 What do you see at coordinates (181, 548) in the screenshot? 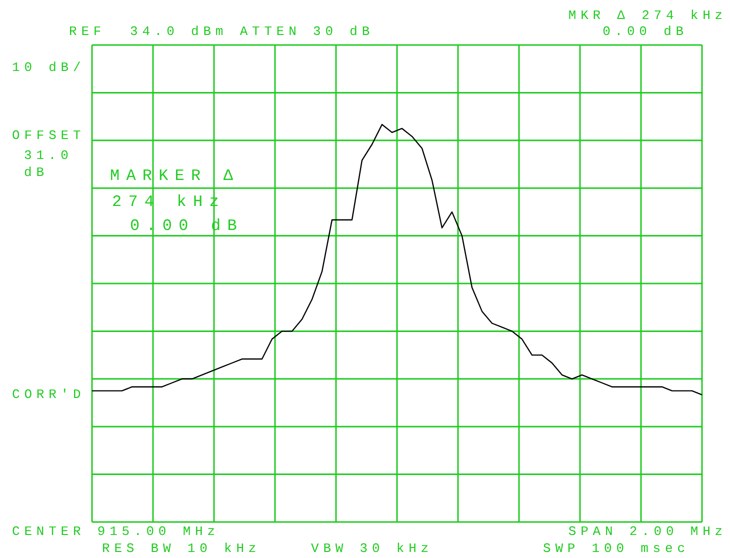
I see `text: RES BW 10 kHz` at bounding box center [181, 548].